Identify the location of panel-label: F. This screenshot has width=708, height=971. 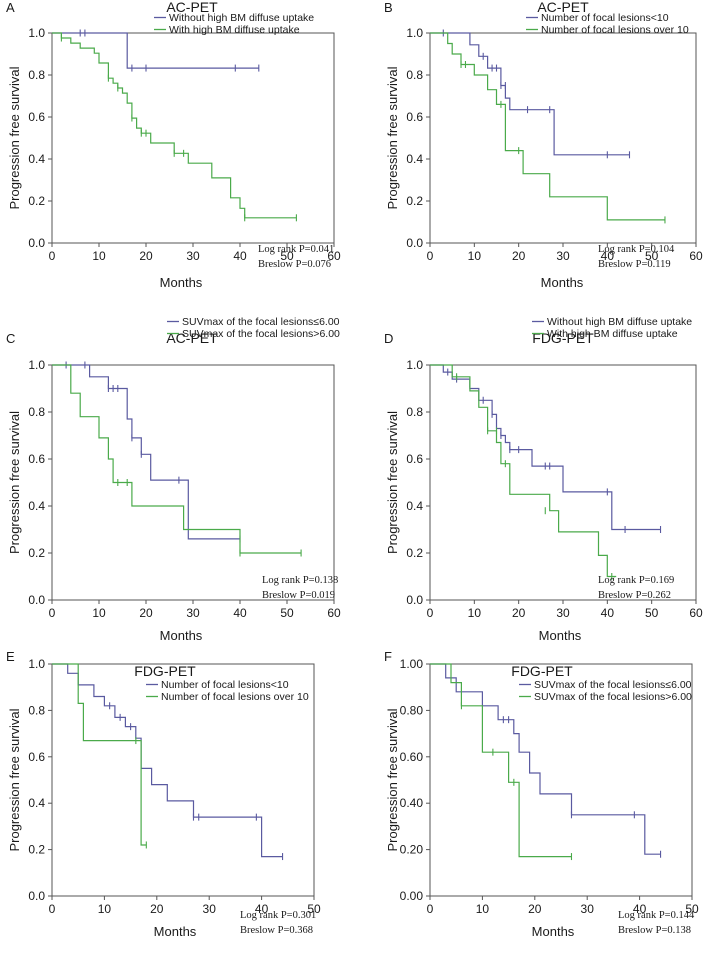
(388, 656).